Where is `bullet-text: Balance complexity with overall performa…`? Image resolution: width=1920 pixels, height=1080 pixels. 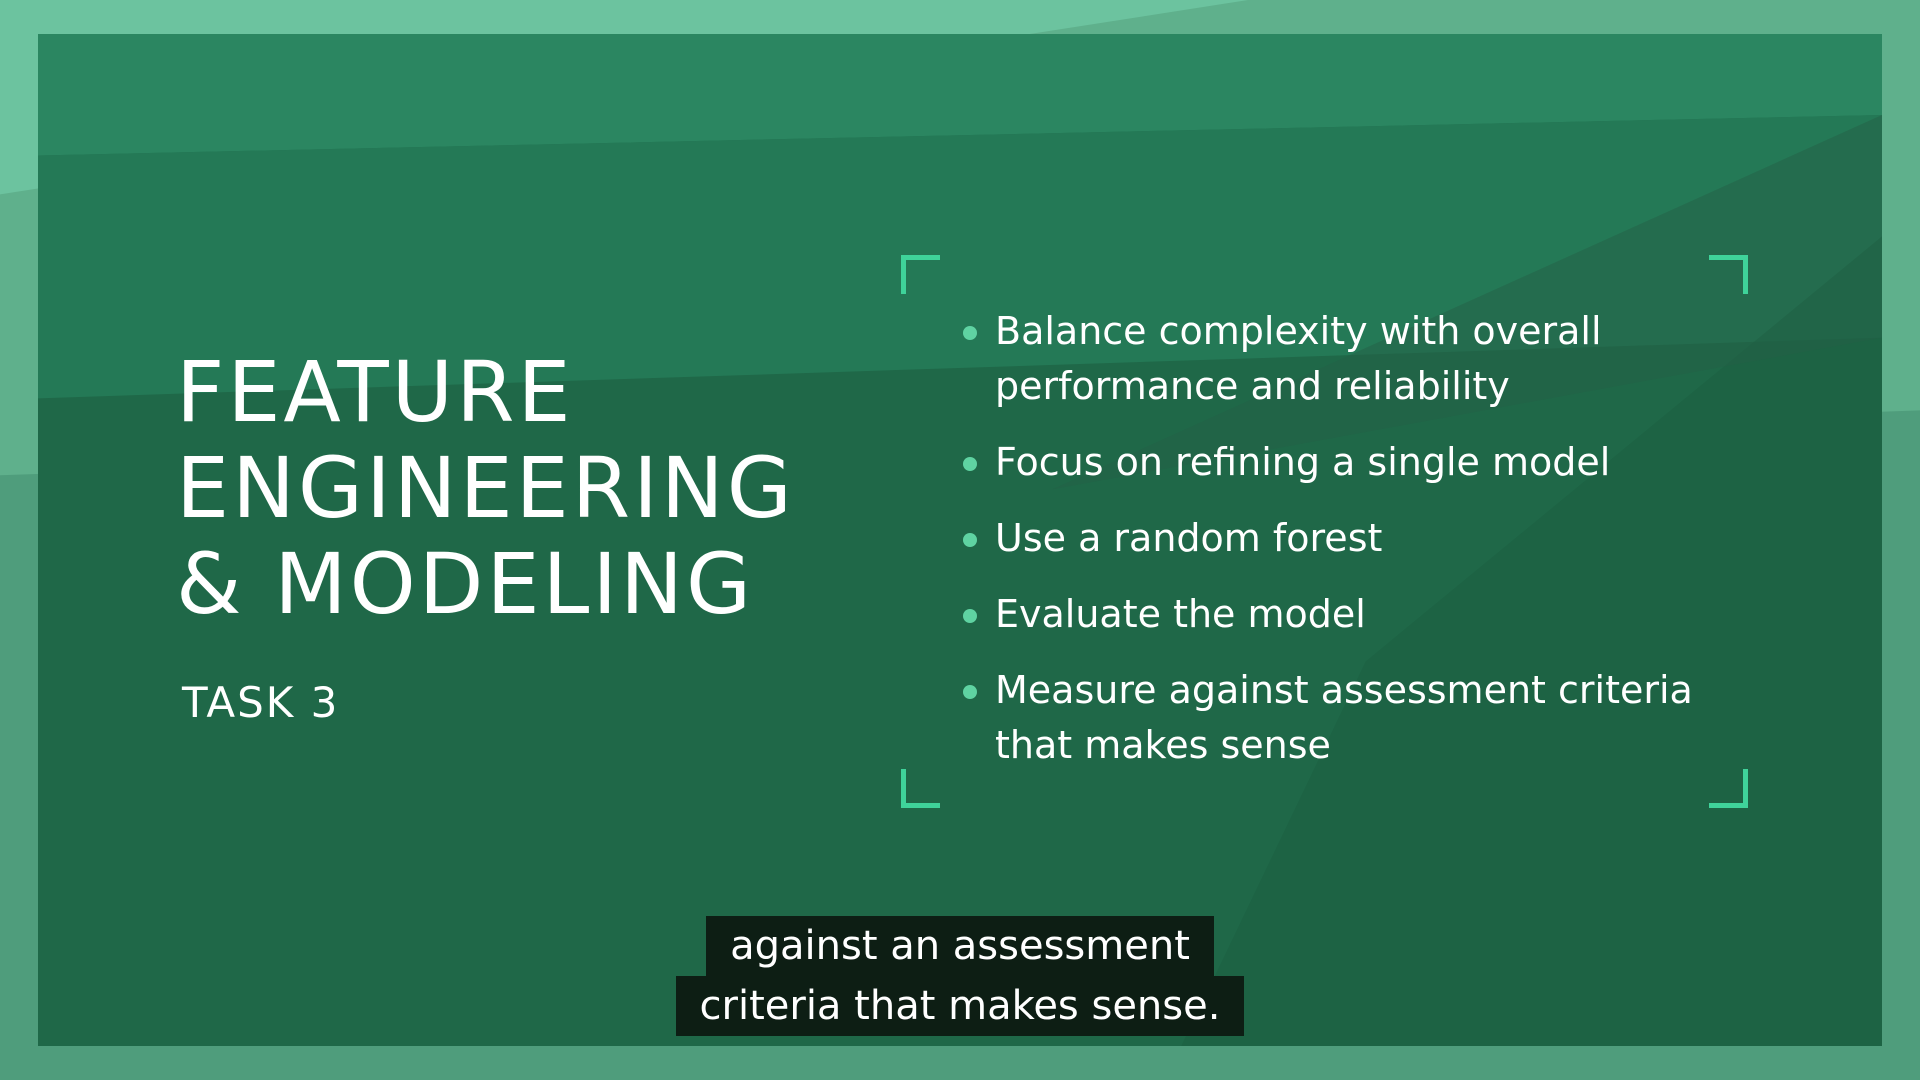 bullet-text: Balance complexity with overall performa… is located at coordinates (1298, 358).